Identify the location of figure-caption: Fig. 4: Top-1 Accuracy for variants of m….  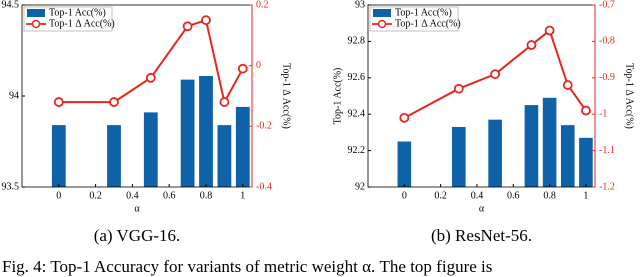
(247, 266).